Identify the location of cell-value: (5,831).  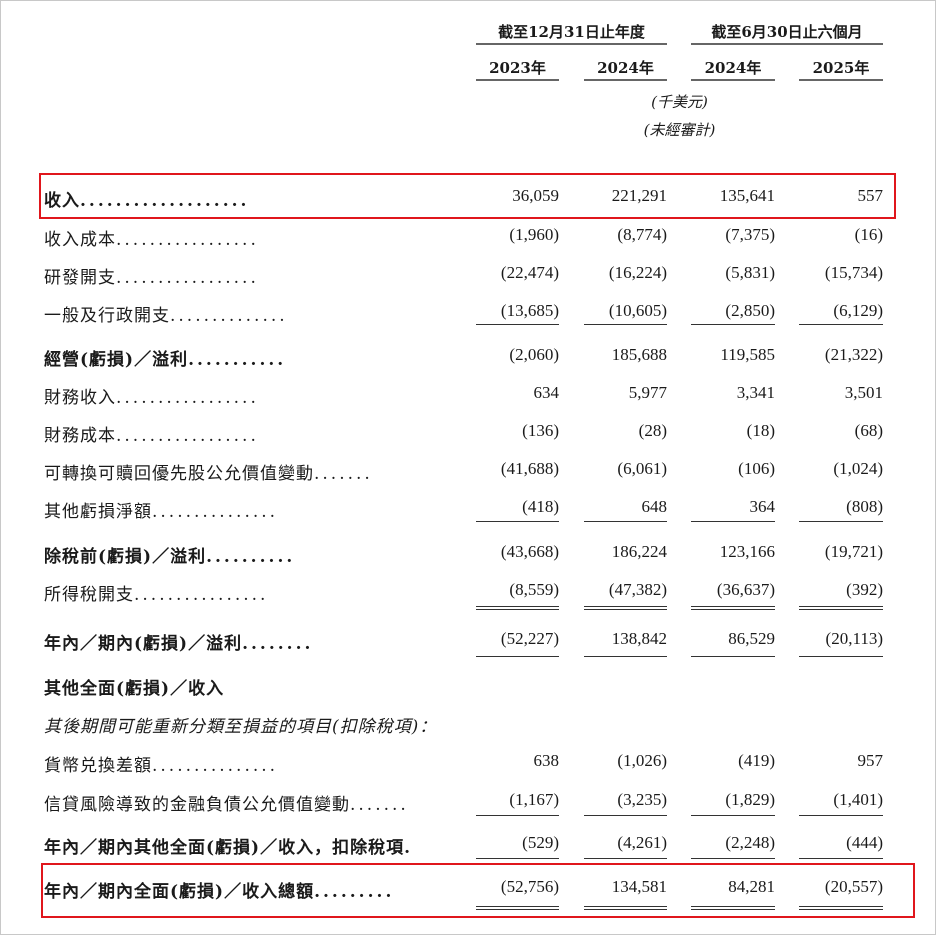
(750, 272).